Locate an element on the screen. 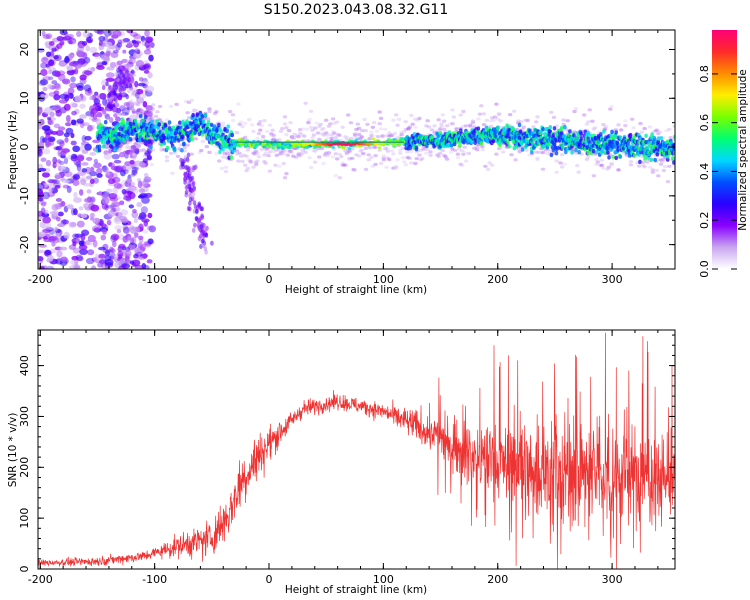 The height and width of the screenshot is (600, 750). spectrogram-ytick-label: 10 is located at coordinates (24, 98).